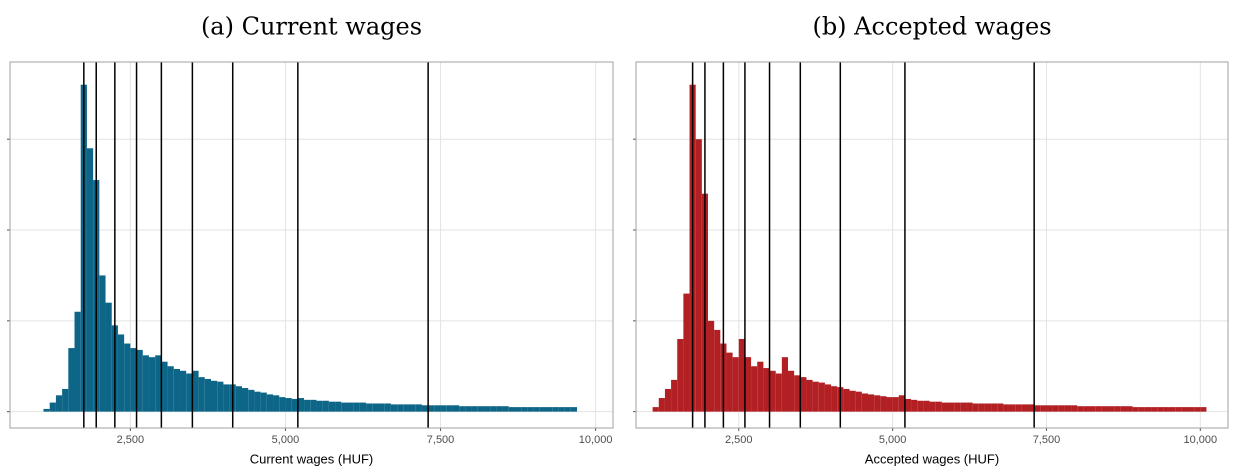 This screenshot has height=469, width=1236. Describe the element at coordinates (286, 440) in the screenshot. I see `x-tick-label: 5,000` at that location.